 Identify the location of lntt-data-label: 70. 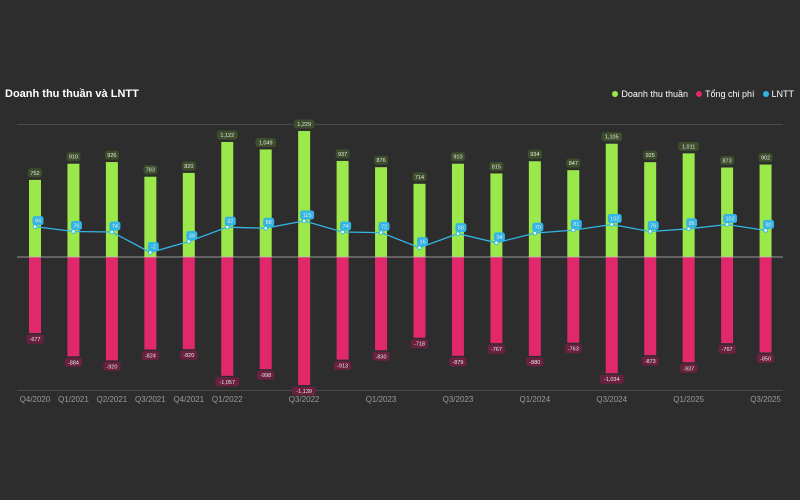
(538, 228).